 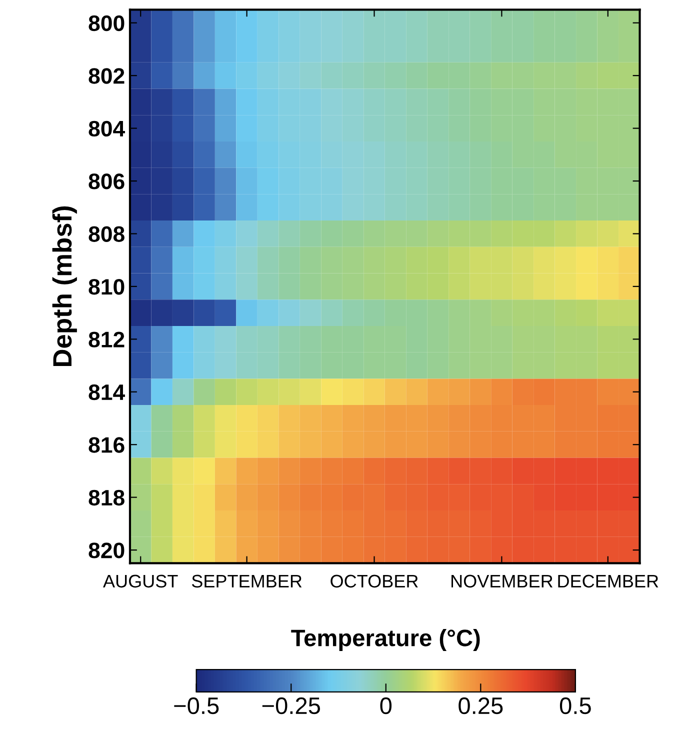 What do you see at coordinates (374, 581) in the screenshot?
I see `x-tick-label: OCTOBER` at bounding box center [374, 581].